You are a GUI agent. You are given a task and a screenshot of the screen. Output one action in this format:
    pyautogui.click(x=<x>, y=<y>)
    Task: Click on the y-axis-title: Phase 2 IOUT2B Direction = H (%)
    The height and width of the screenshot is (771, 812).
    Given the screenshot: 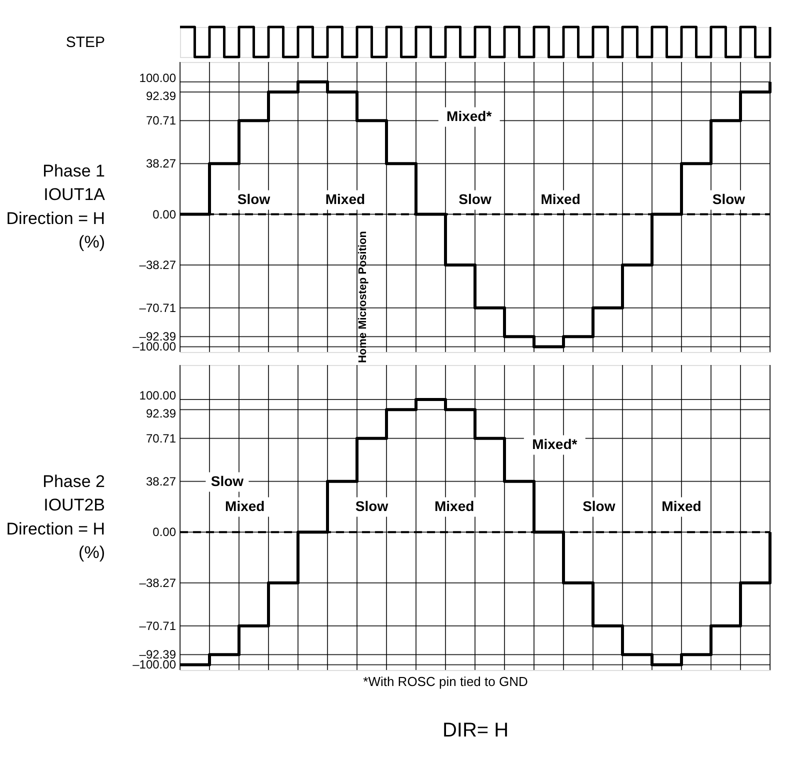 What is the action you would take?
    pyautogui.click(x=55, y=517)
    